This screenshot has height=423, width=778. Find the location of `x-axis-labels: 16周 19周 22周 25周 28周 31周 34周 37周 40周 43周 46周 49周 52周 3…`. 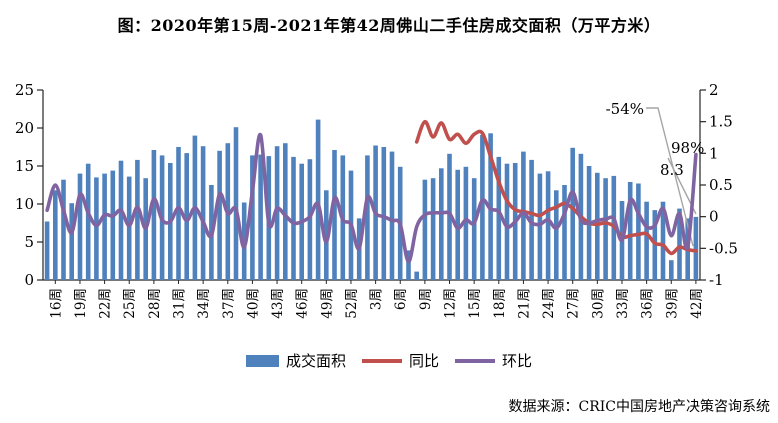

x-axis-labels: 16周 19周 22周 25周 28周 31周 34周 37周 40周 43周 46周 49周 52周 3… is located at coordinates (376, 299).